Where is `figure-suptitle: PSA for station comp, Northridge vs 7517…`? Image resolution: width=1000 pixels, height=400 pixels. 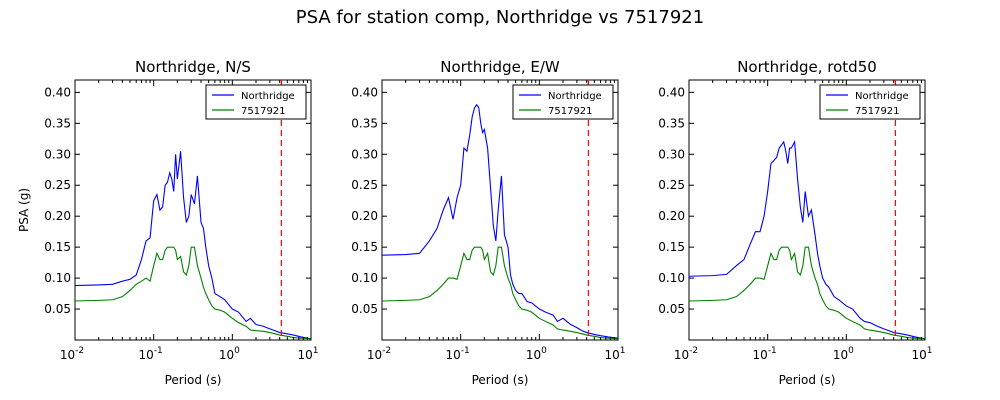
figure-suptitle: PSA for station comp, Northridge vs 7517… is located at coordinates (500, 17).